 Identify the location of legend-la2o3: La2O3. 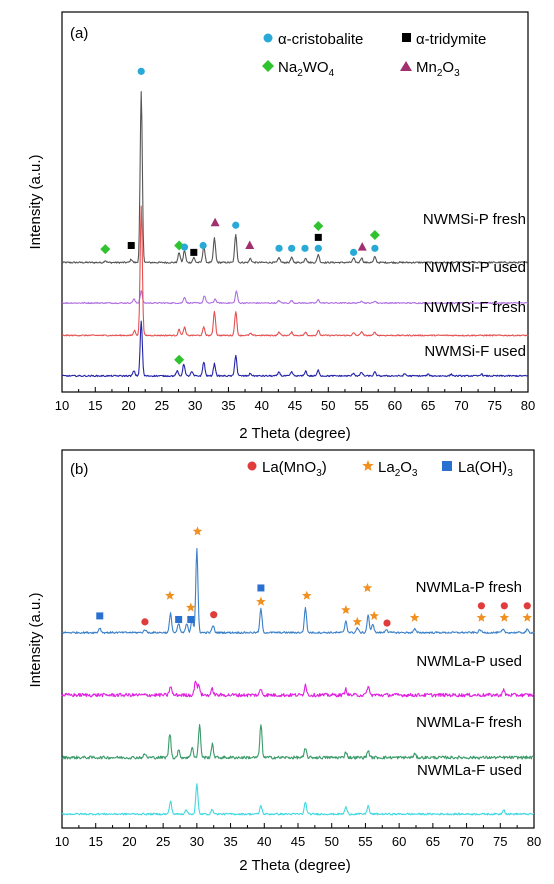
(398, 469).